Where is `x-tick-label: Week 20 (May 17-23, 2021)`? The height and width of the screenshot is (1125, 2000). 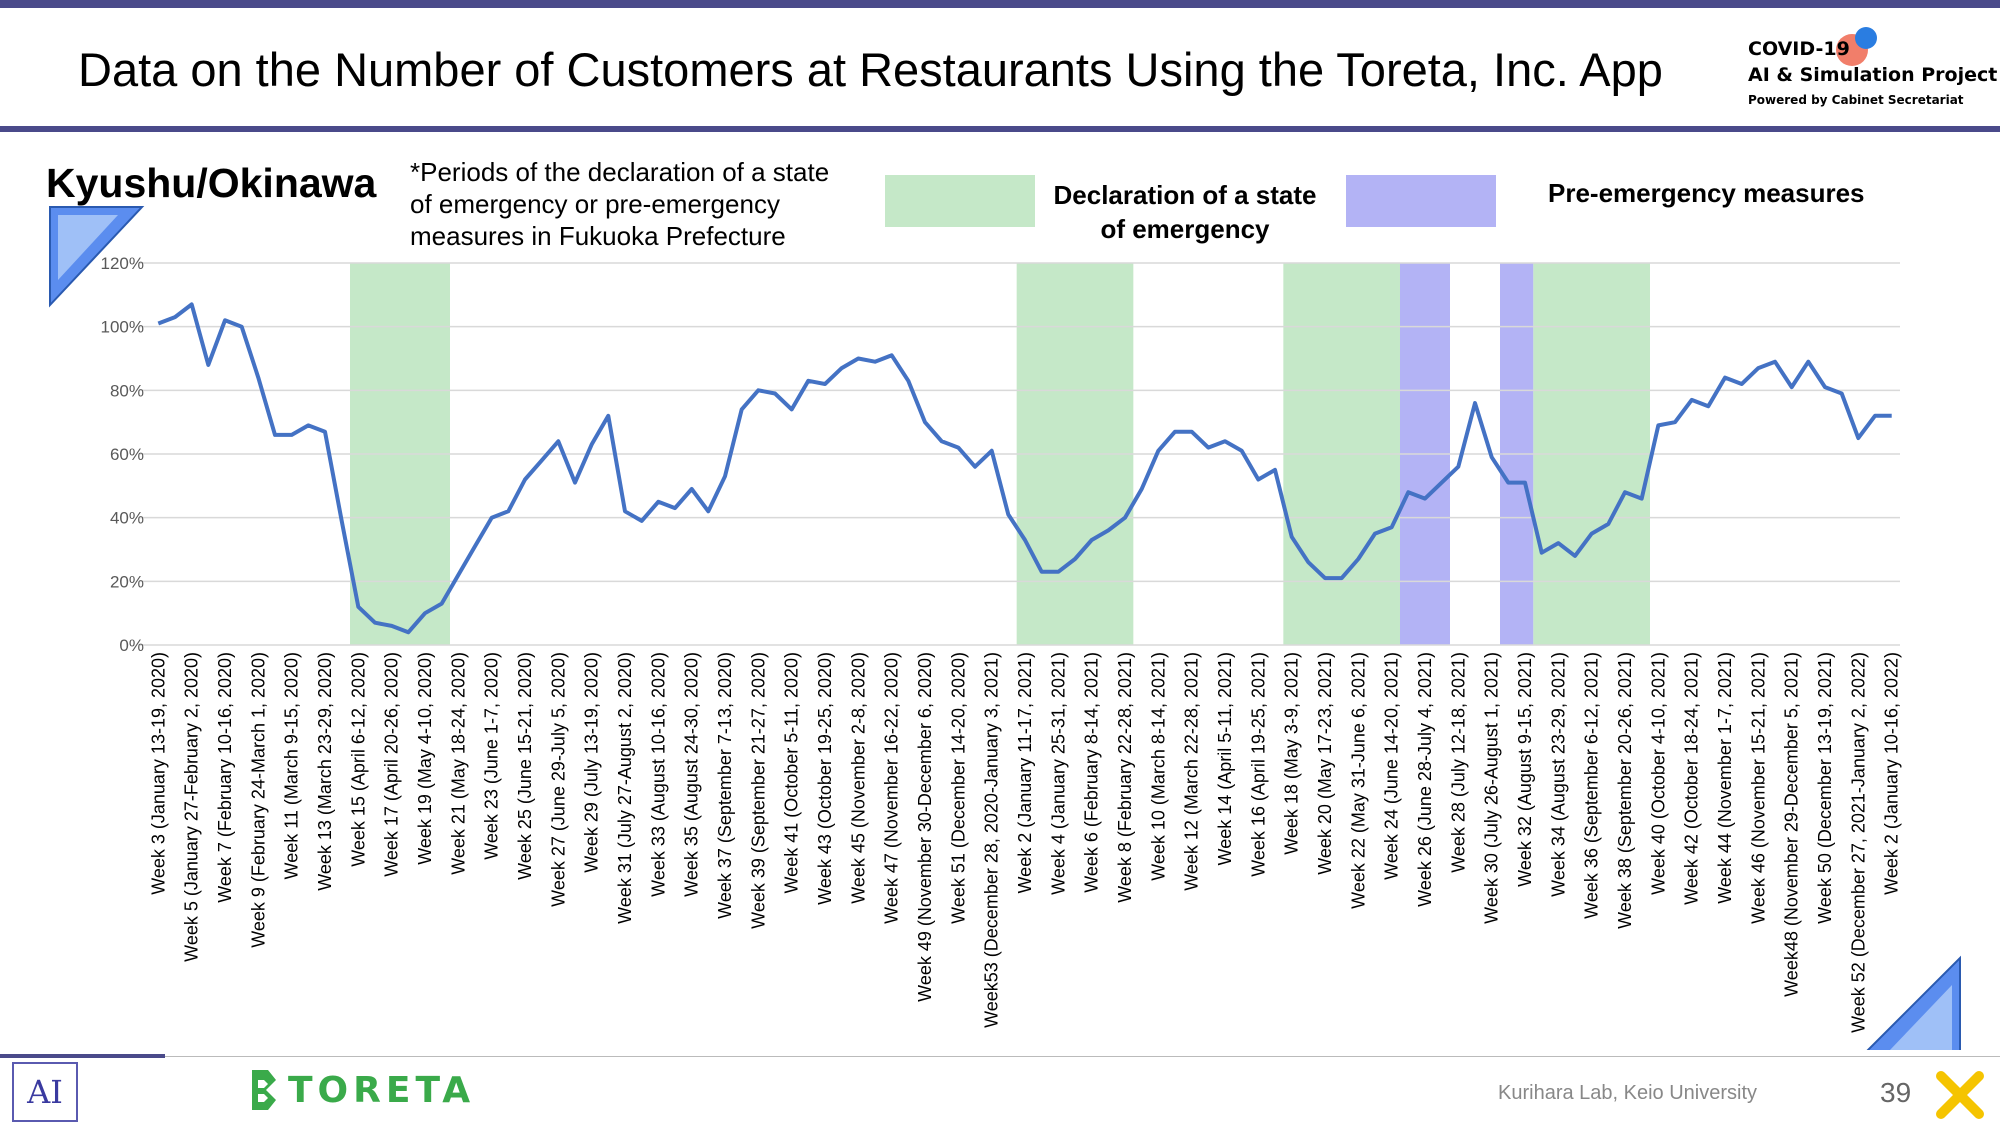
x-tick-label: Week 20 (May 17-23, 2021) is located at coordinates (1325, 763).